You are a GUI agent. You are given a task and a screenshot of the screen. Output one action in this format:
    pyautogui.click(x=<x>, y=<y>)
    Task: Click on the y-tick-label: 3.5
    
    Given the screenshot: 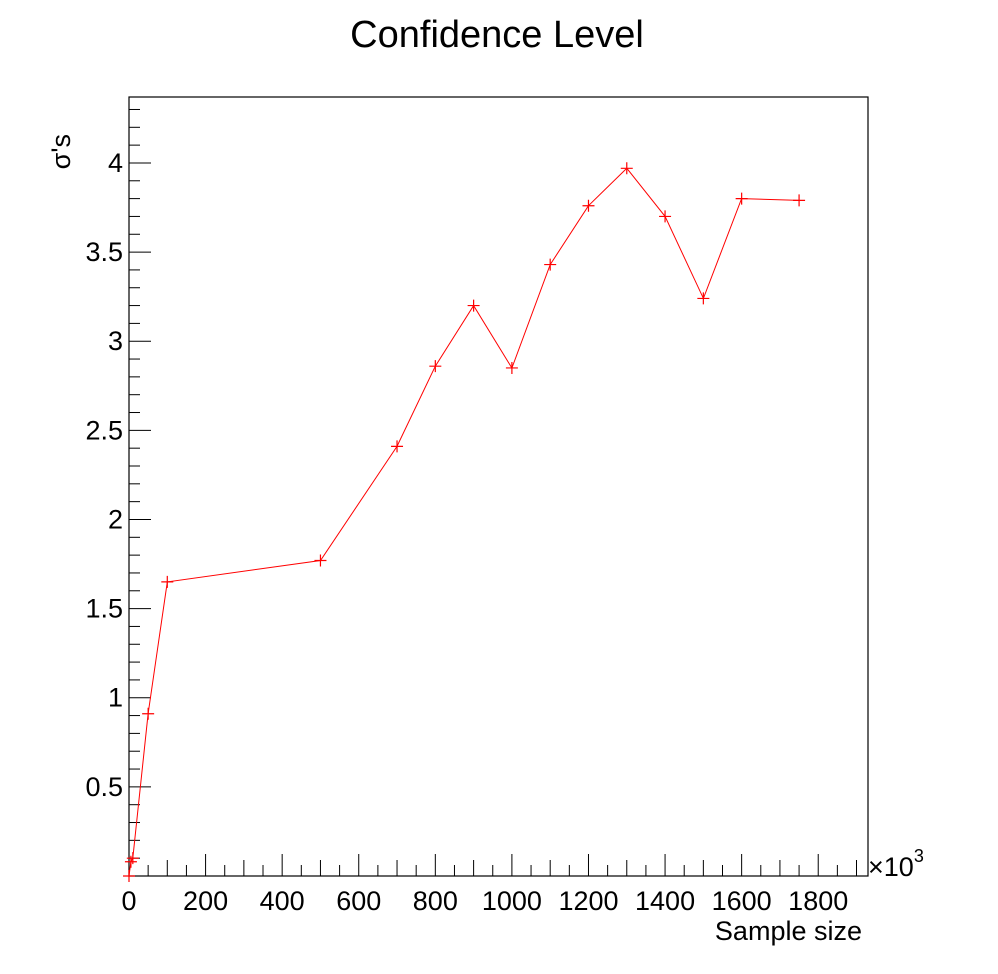 What is the action you would take?
    pyautogui.click(x=104, y=252)
    